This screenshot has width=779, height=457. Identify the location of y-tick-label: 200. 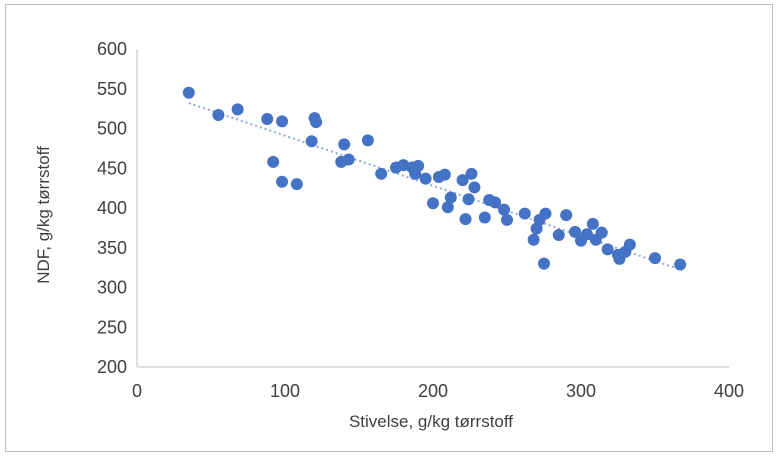
(112, 367).